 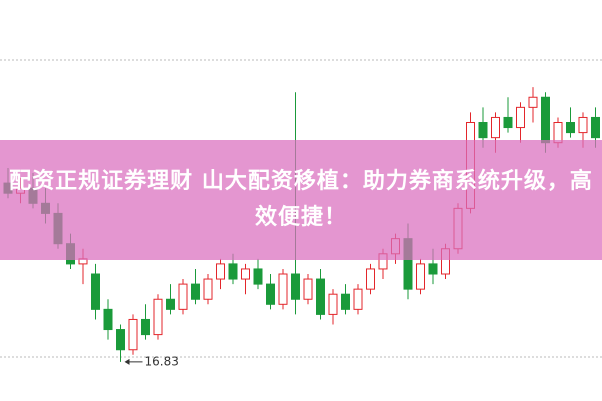 I want to click on annotation: 16.83, so click(x=162, y=361).